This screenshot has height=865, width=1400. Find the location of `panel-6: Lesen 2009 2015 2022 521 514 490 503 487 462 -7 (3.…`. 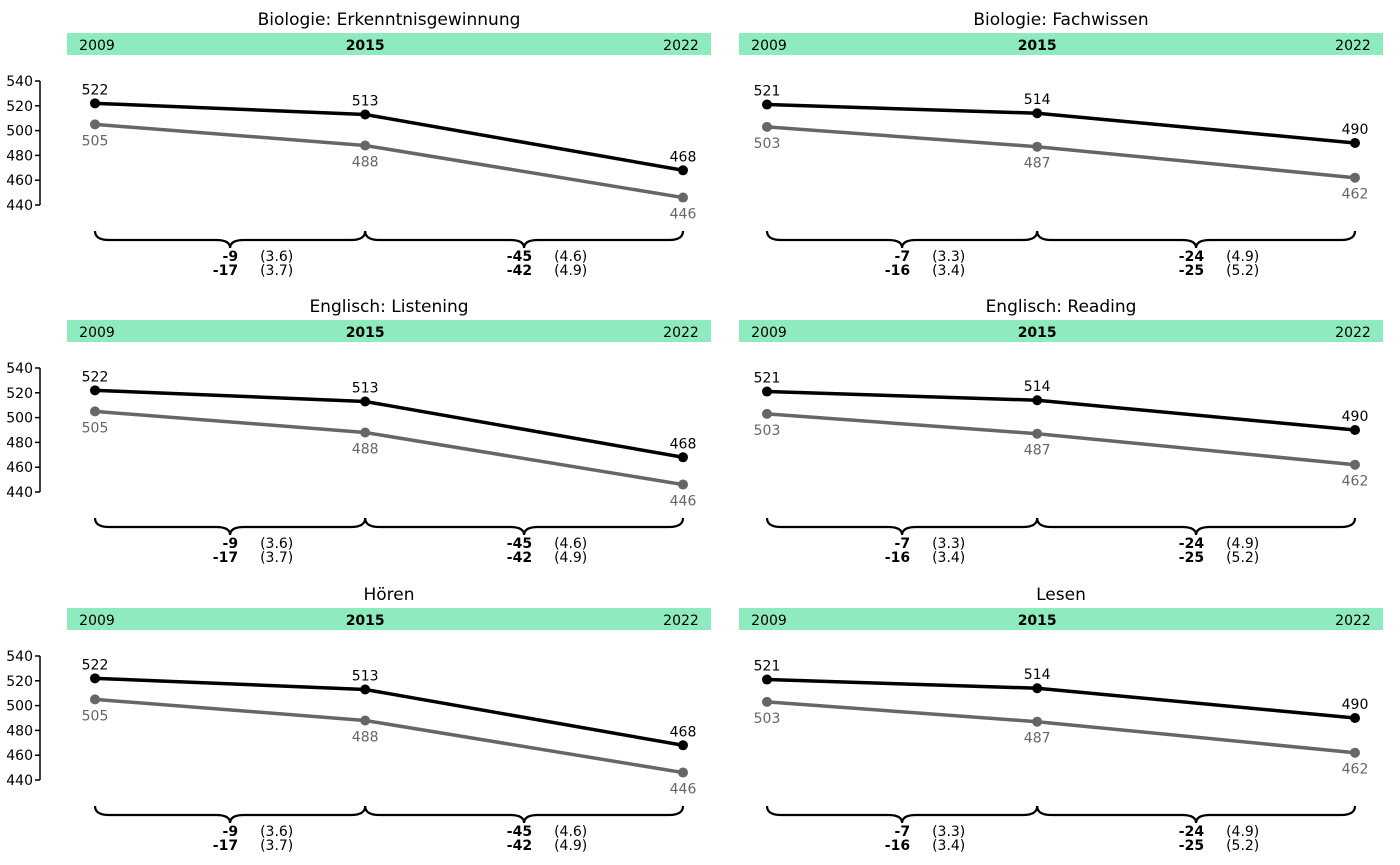

panel-6: Lesen 2009 2015 2022 521 514 490 503 487 462 -7 (3.… is located at coordinates (1061, 719).